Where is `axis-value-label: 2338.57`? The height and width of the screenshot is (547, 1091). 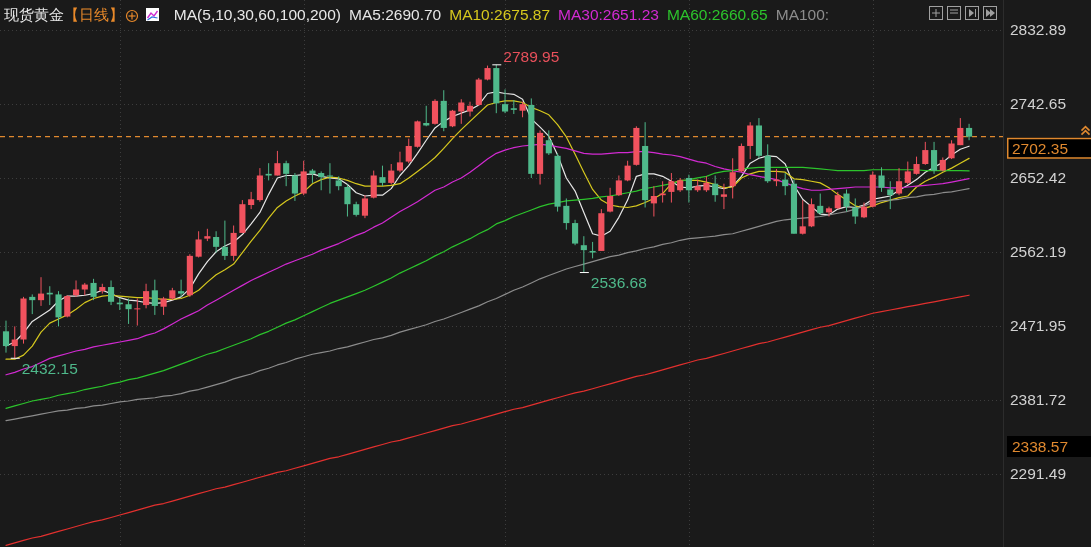 axis-value-label: 2338.57 is located at coordinates (1049, 446).